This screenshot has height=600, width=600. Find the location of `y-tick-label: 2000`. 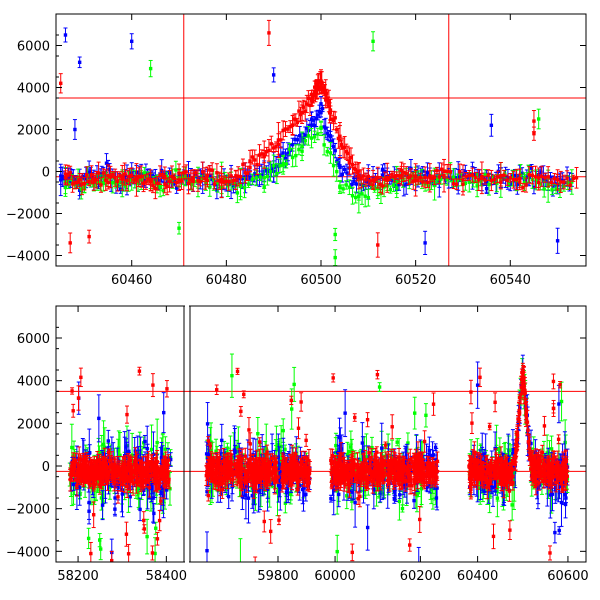

y-tick-label: 2000 is located at coordinates (33, 131).